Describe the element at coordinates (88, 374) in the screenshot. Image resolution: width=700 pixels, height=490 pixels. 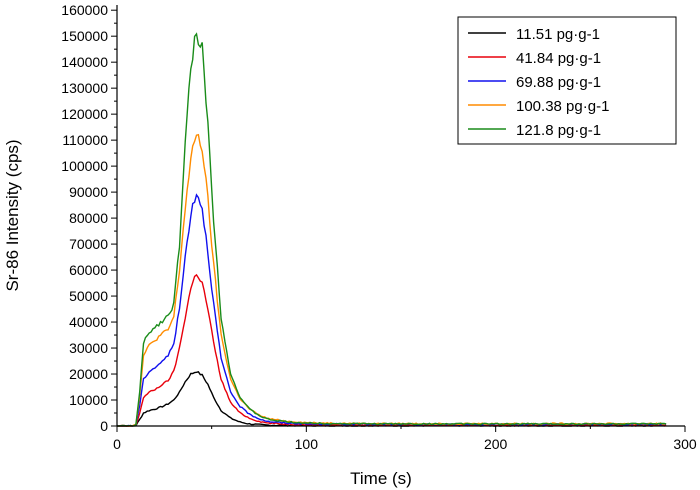
I see `y-tick-label: 20000` at that location.